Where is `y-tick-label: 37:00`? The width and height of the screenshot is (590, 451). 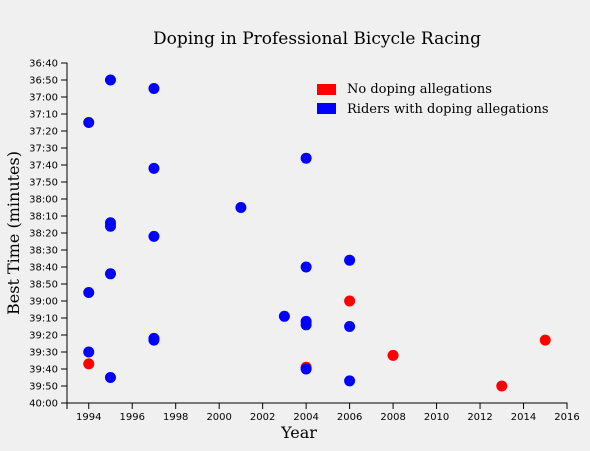
y-tick-label: 37:00 is located at coordinates (43, 98).